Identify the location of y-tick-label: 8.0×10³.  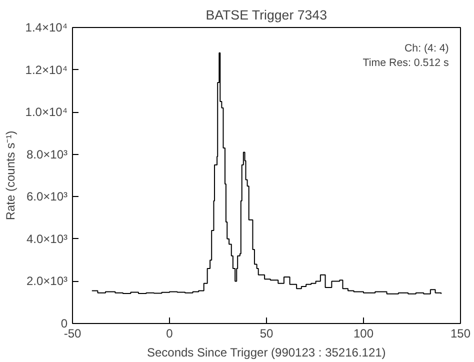
(47, 154).